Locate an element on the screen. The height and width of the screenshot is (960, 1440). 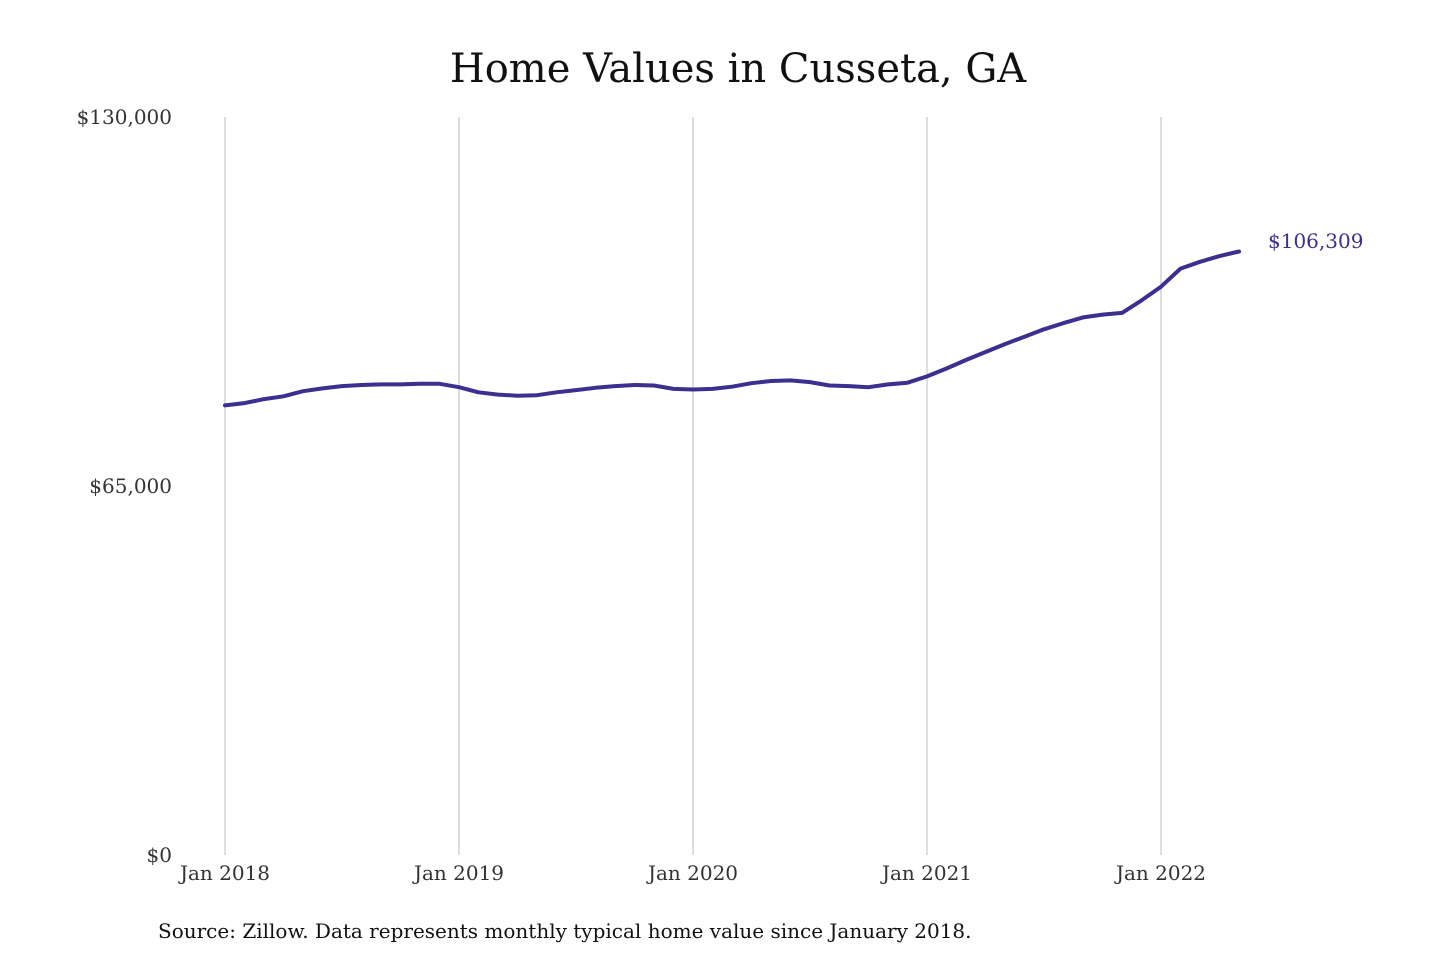
end-value-label: $106,309 is located at coordinates (1315, 241).